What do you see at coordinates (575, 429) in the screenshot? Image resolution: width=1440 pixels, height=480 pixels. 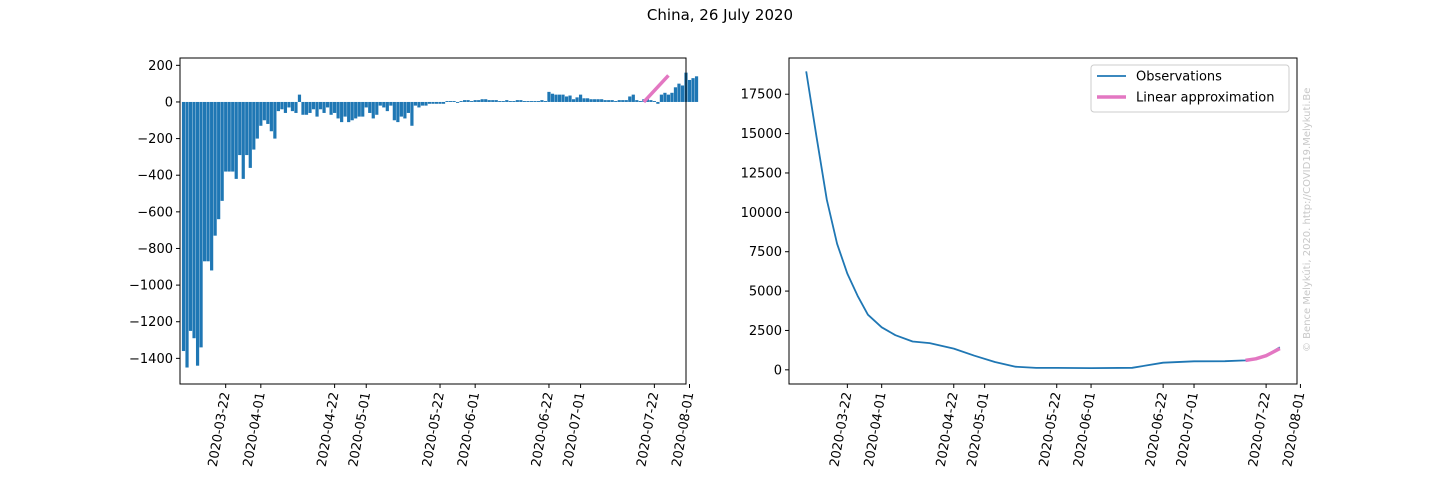 I see `x-tick-label: 2020-07-01` at bounding box center [575, 429].